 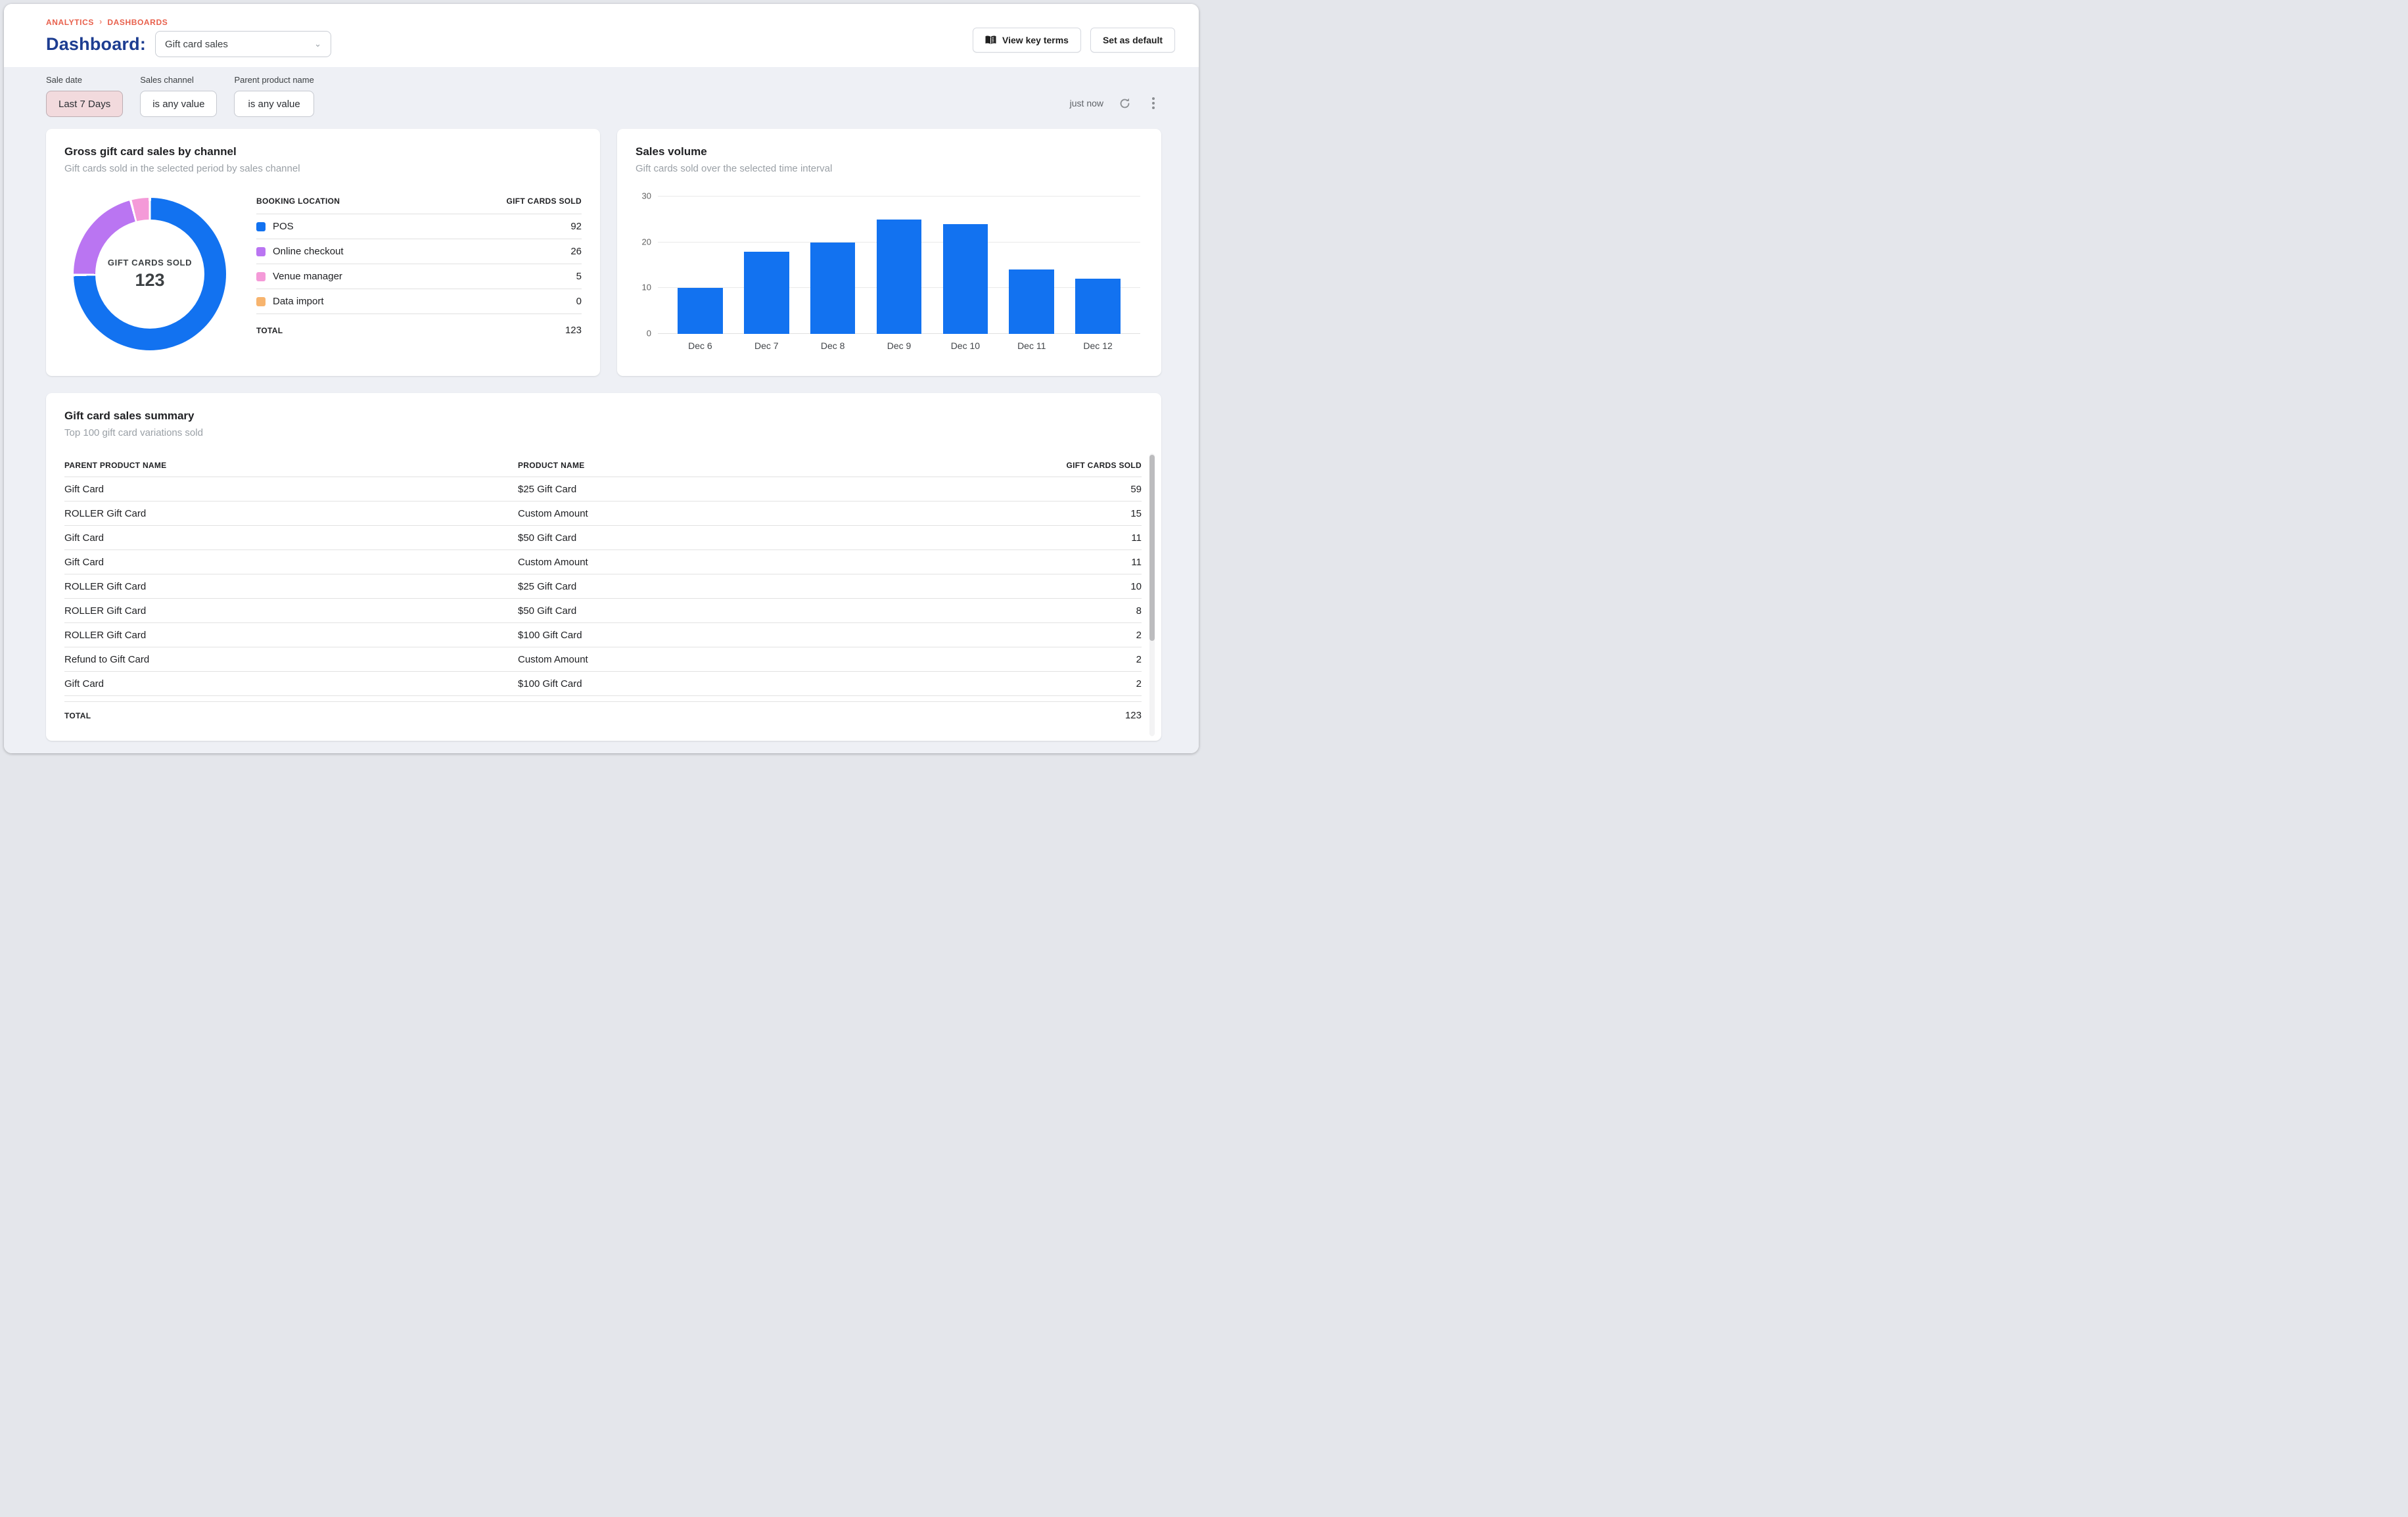 What do you see at coordinates (965, 345) in the screenshot?
I see `x-axis-label: Dec 10` at bounding box center [965, 345].